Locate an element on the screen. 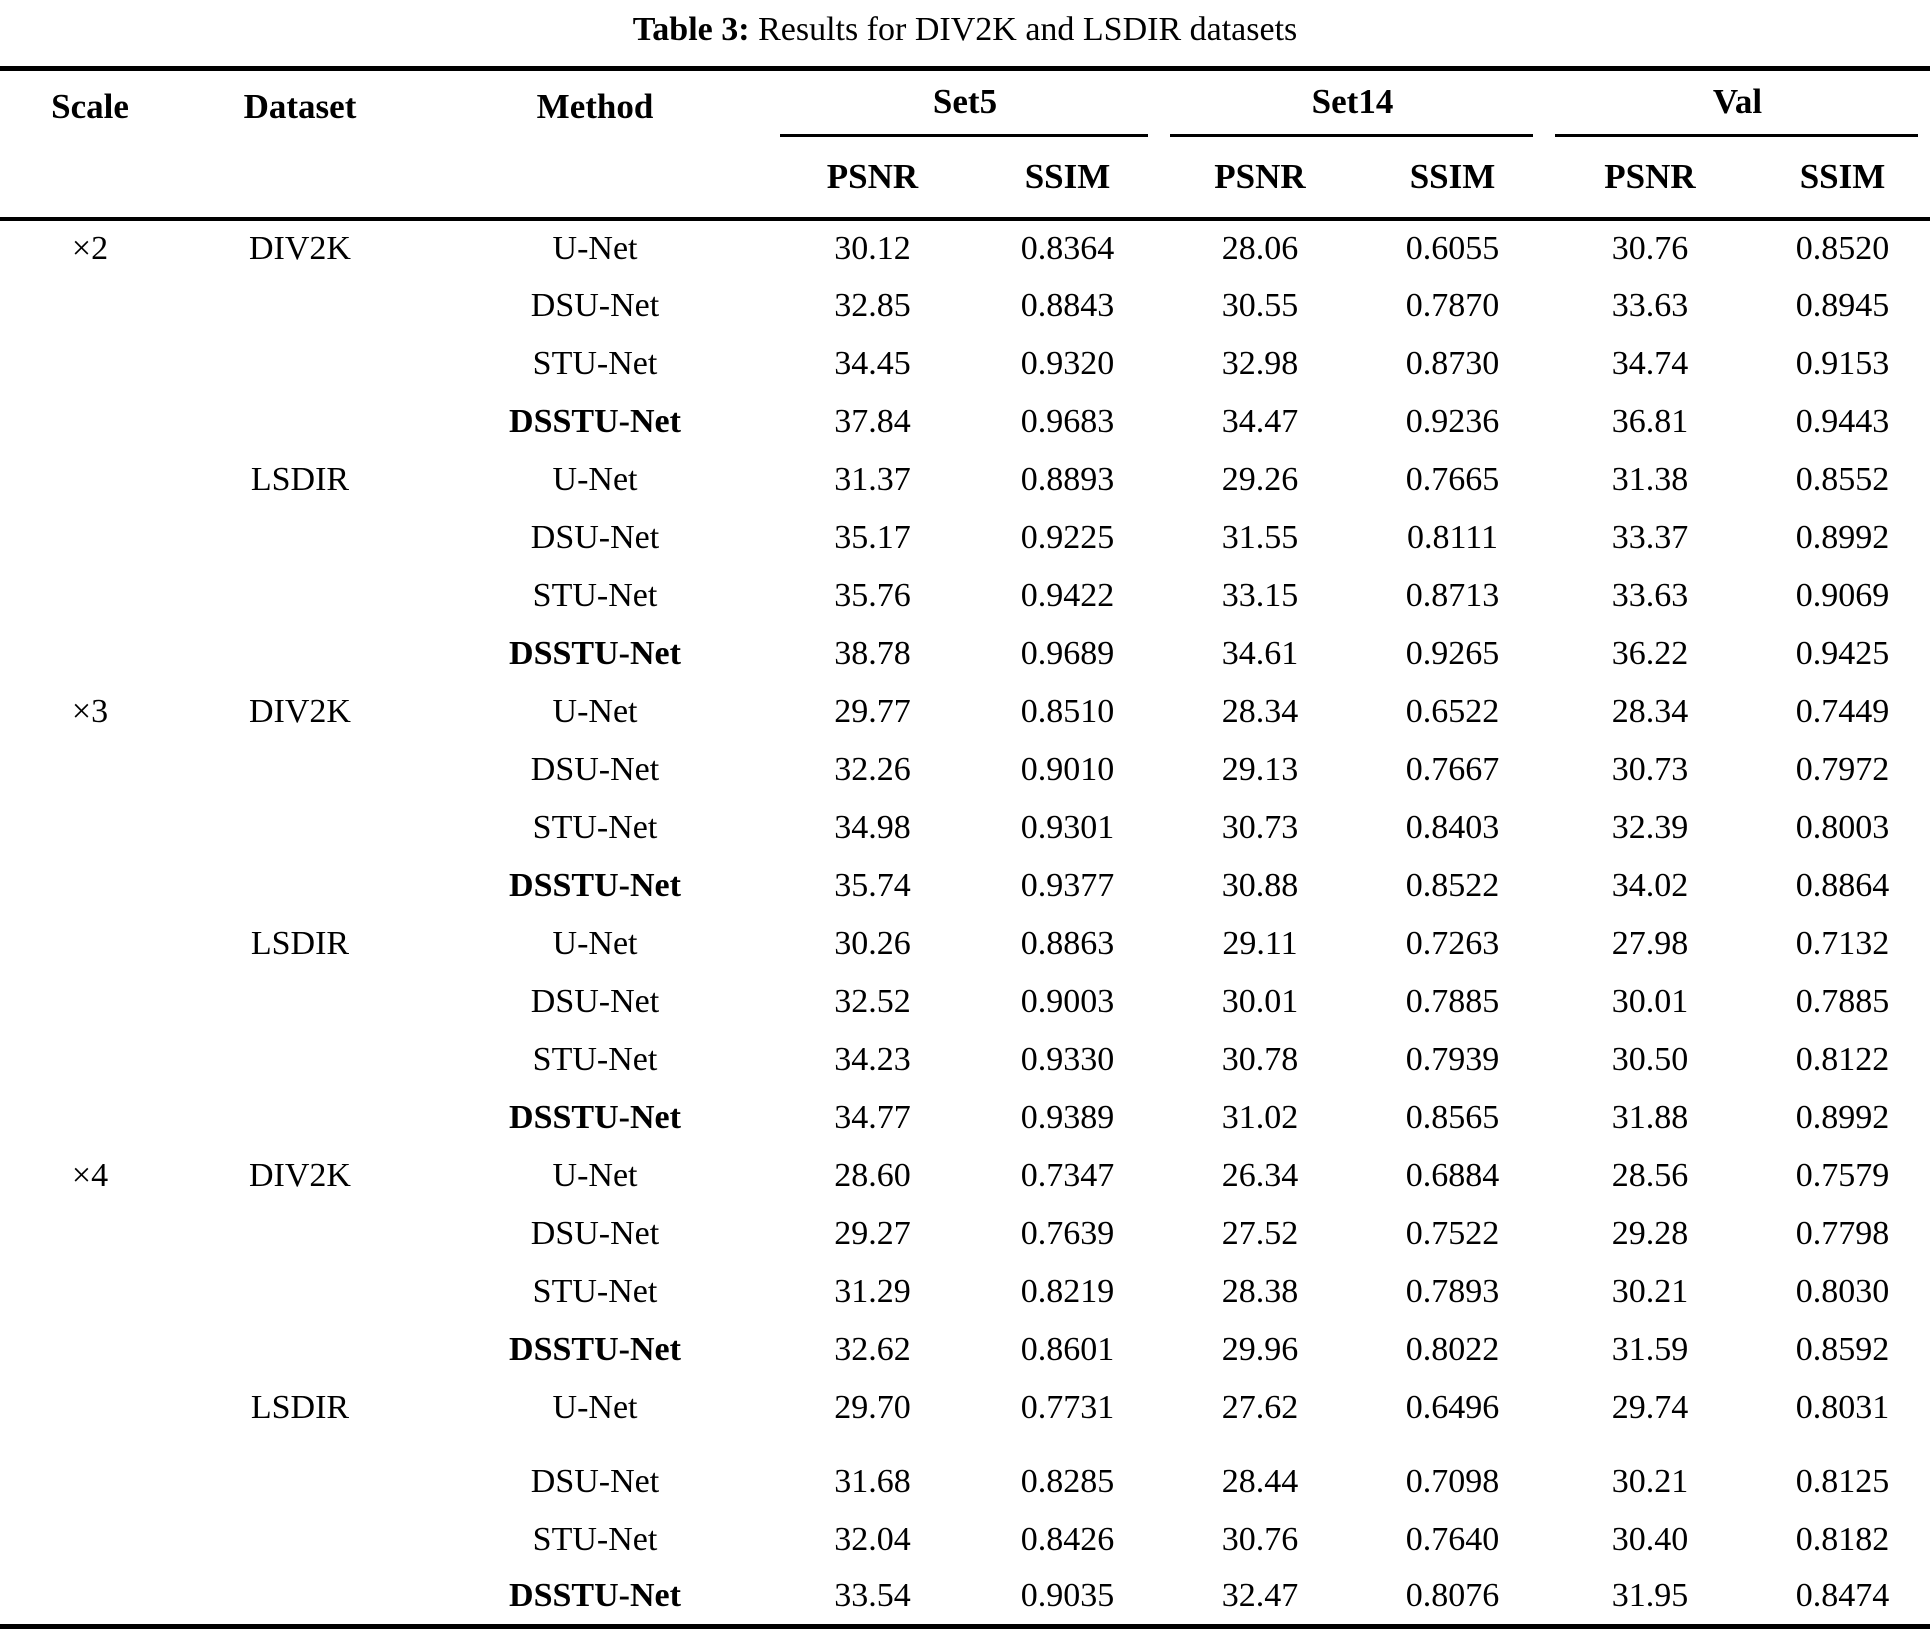 This screenshot has height=1652, width=1930. cell-val-ssim: 0.8182 is located at coordinates (1842, 1539).